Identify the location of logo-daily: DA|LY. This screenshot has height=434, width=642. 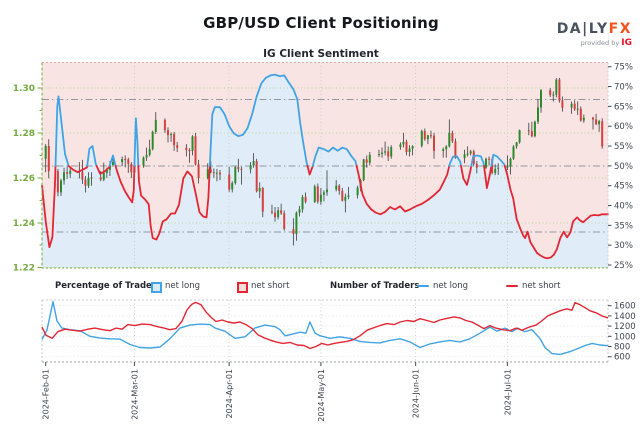
(582, 29).